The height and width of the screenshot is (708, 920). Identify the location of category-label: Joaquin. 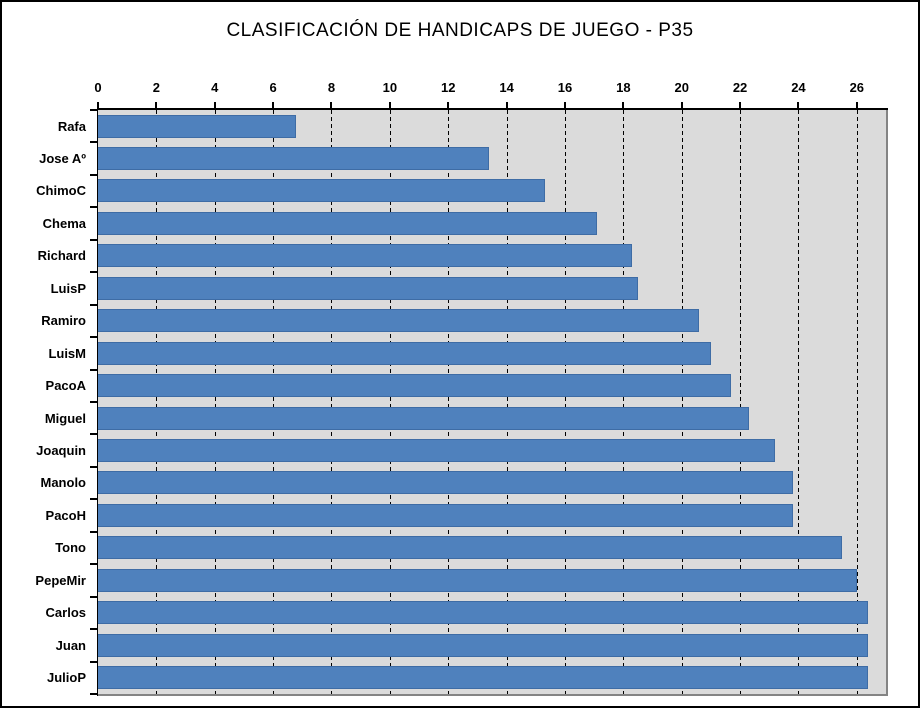
(61, 450).